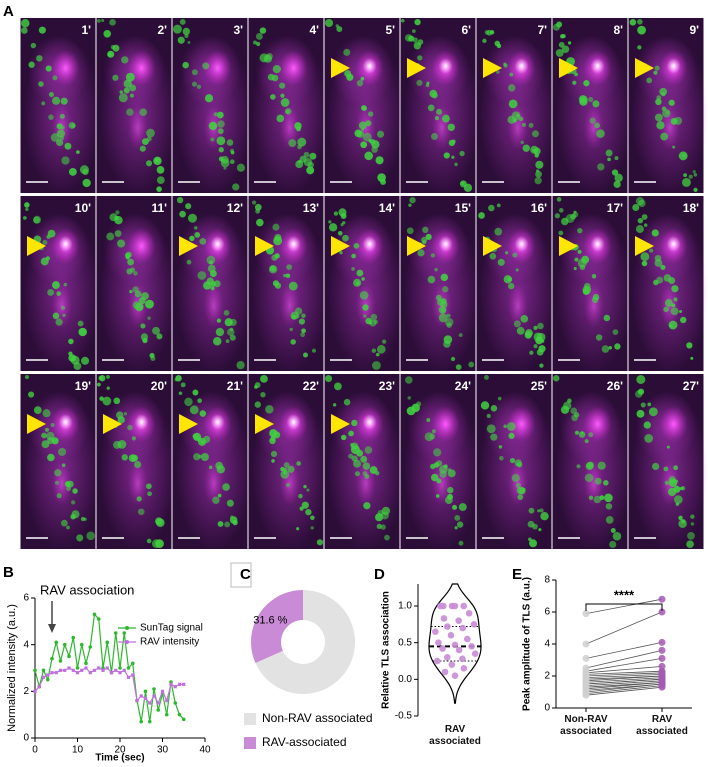 This screenshot has height=767, width=708. What do you see at coordinates (547, 580) in the screenshot?
I see `y-tick-label: 8` at bounding box center [547, 580].